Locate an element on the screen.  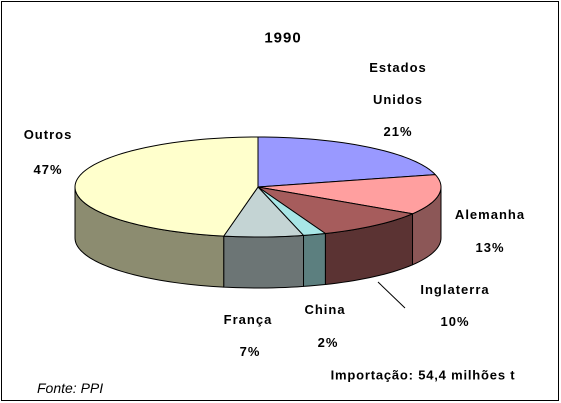
value-label: 10% is located at coordinates (455, 321).